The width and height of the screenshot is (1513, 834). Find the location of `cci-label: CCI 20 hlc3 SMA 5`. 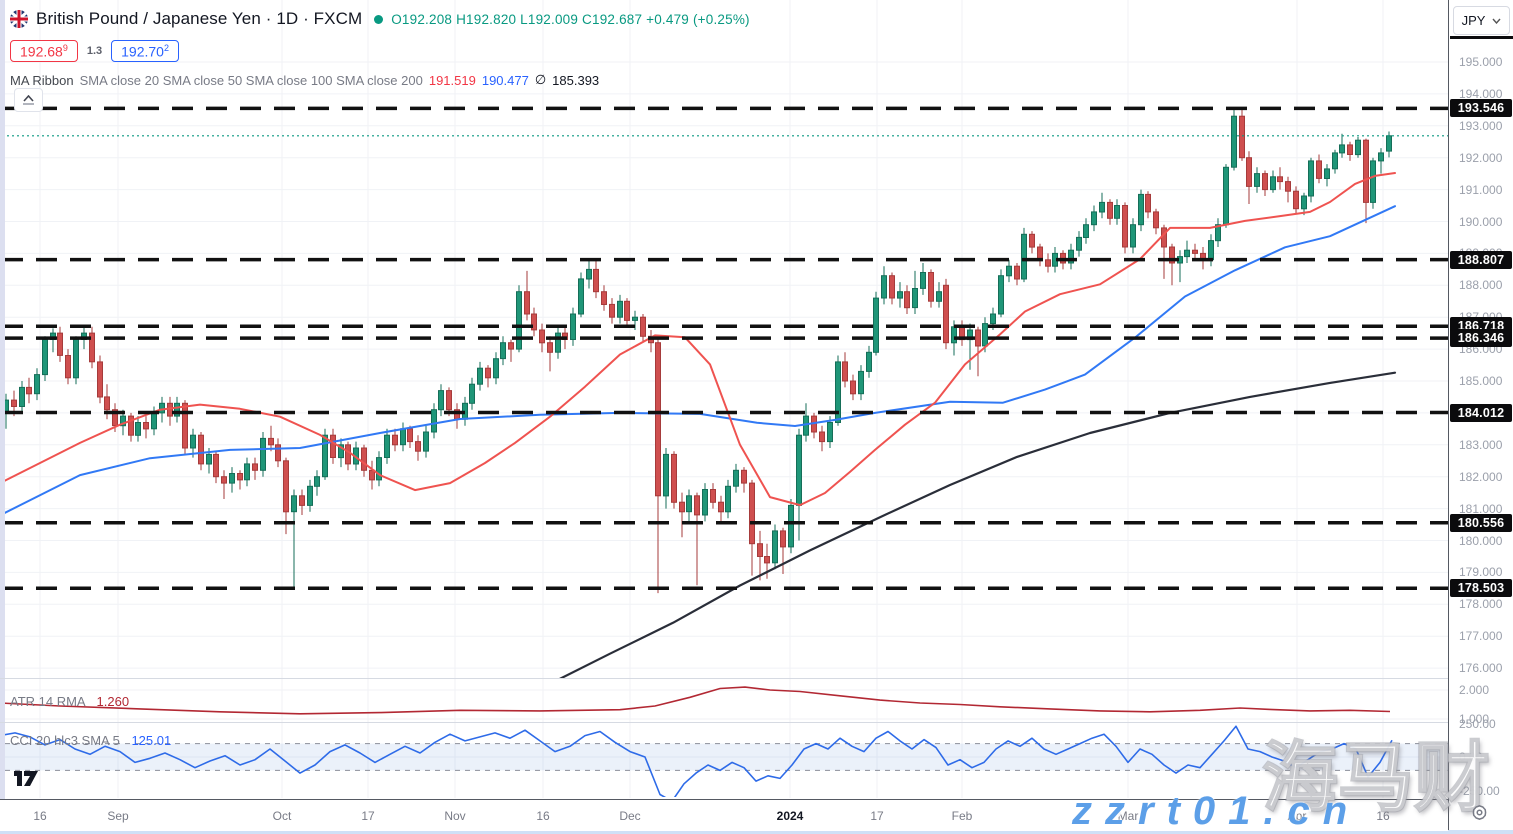

cci-label: CCI 20 hlc3 SMA 5 is located at coordinates (65, 740).